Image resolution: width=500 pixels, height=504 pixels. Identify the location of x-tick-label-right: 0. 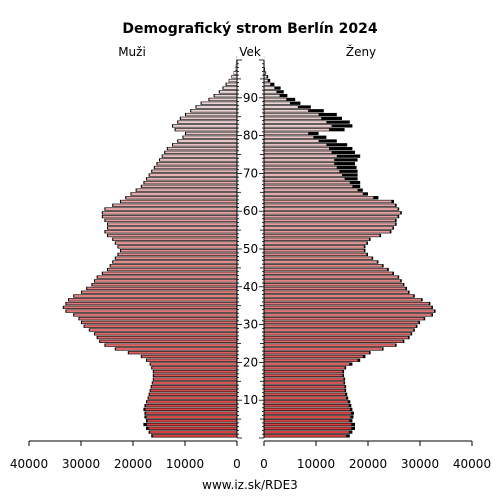
(264, 464).